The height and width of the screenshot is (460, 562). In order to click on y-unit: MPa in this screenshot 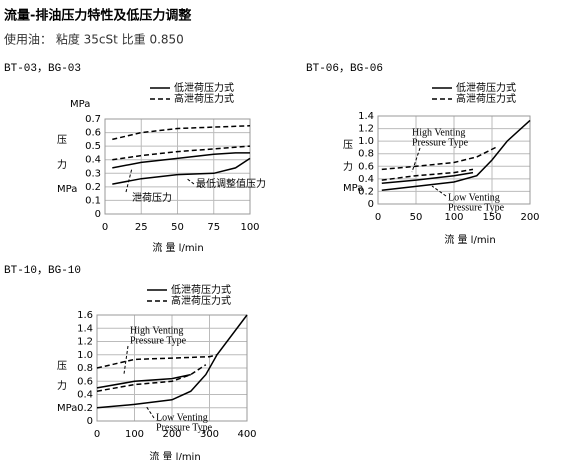, I will do `click(80, 104)`.